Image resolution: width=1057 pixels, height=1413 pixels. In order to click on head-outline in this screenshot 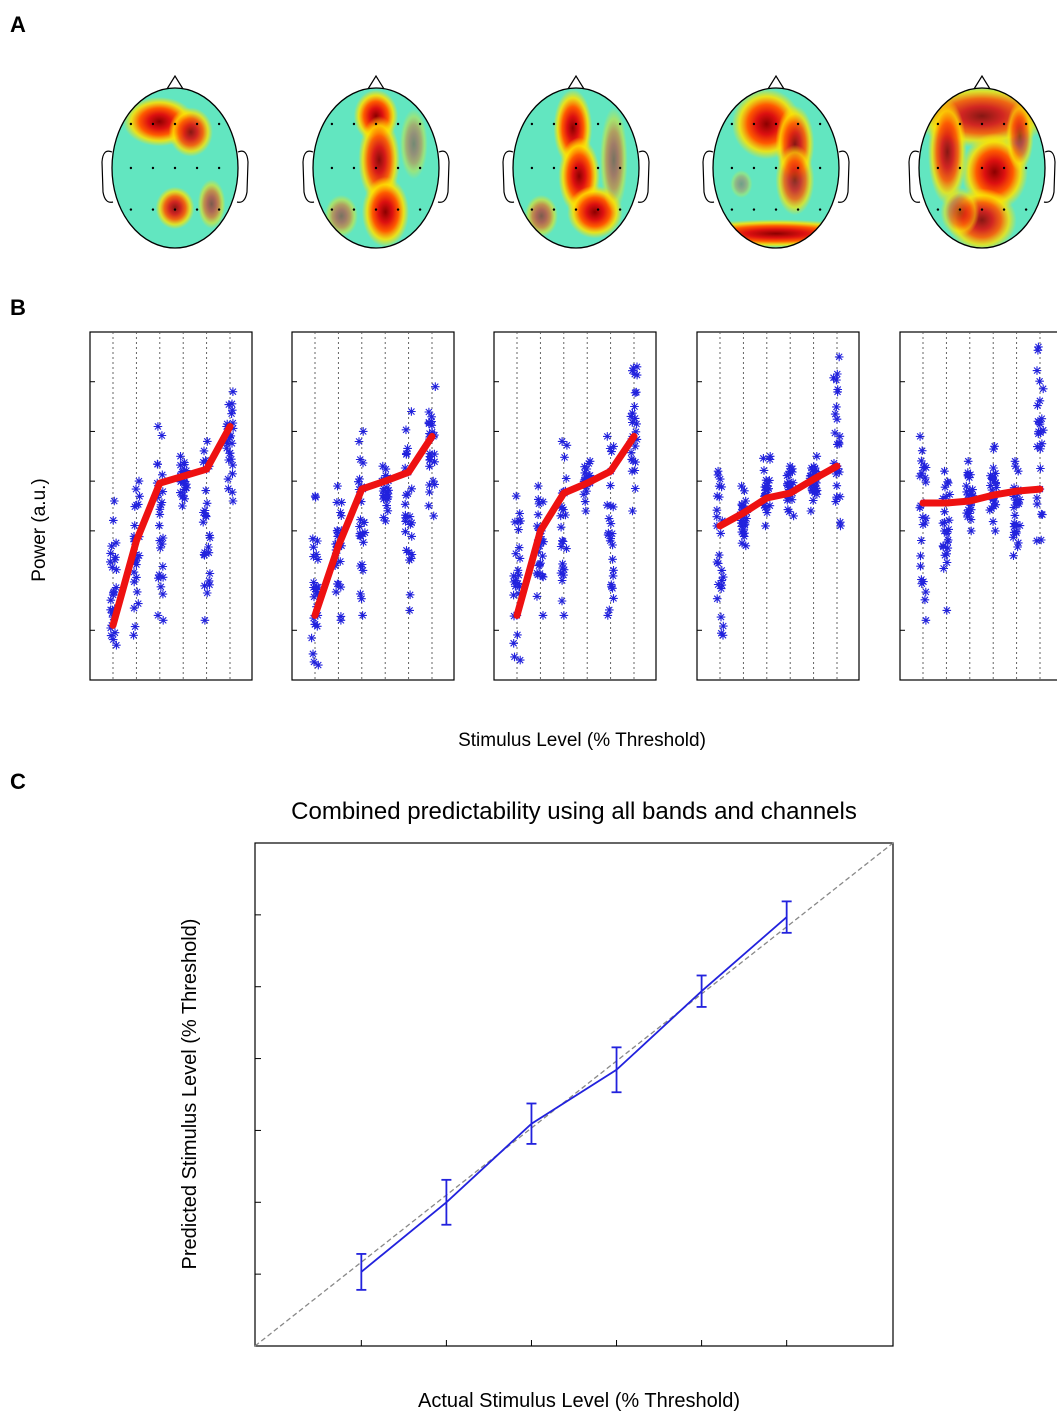, I will do `click(982, 168)`.